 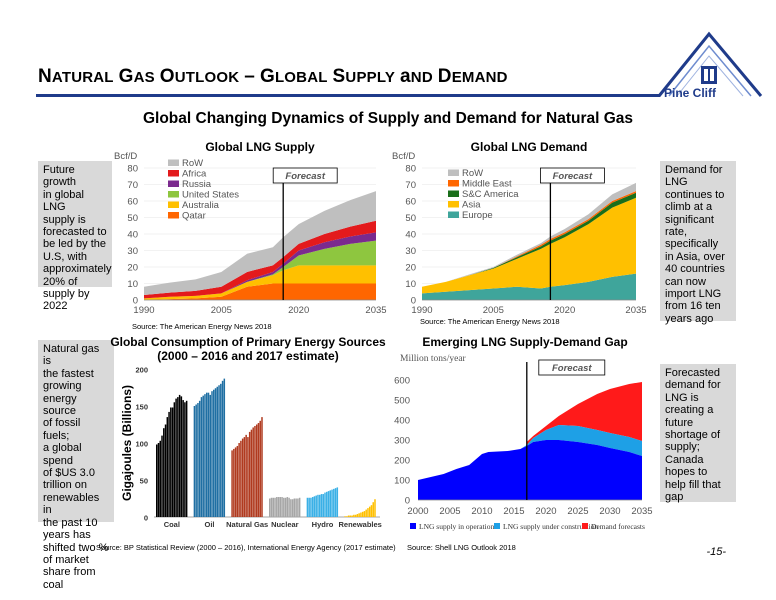 What do you see at coordinates (348, 95) in the screenshot?
I see `title-rule` at bounding box center [348, 95].